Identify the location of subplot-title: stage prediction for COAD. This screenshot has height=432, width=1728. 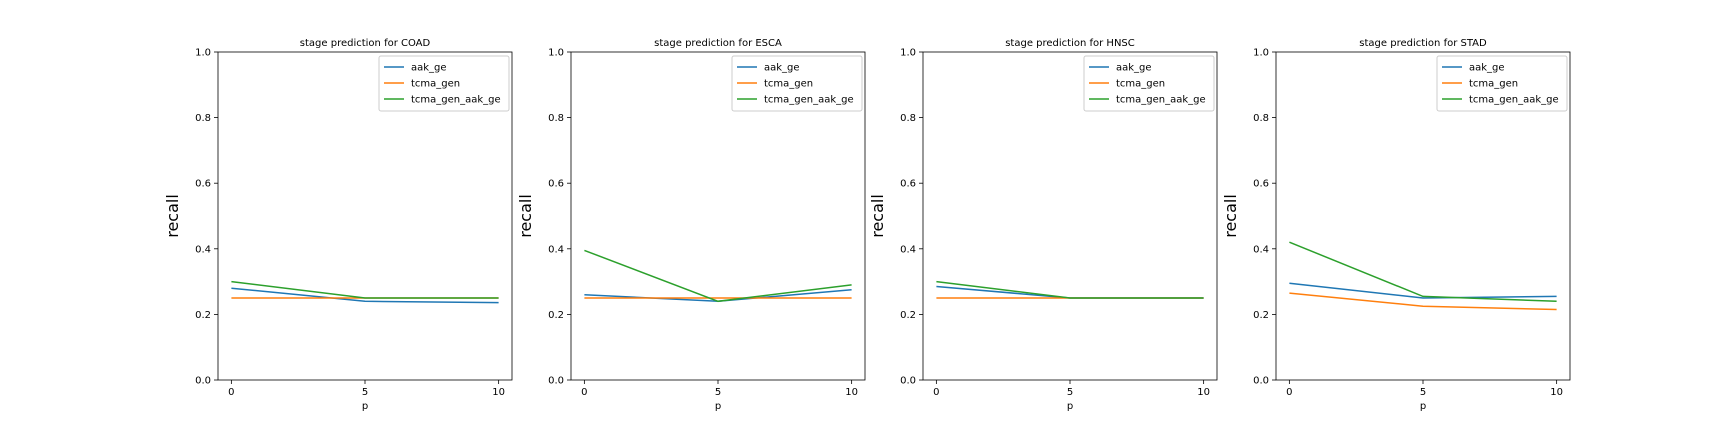
(365, 43).